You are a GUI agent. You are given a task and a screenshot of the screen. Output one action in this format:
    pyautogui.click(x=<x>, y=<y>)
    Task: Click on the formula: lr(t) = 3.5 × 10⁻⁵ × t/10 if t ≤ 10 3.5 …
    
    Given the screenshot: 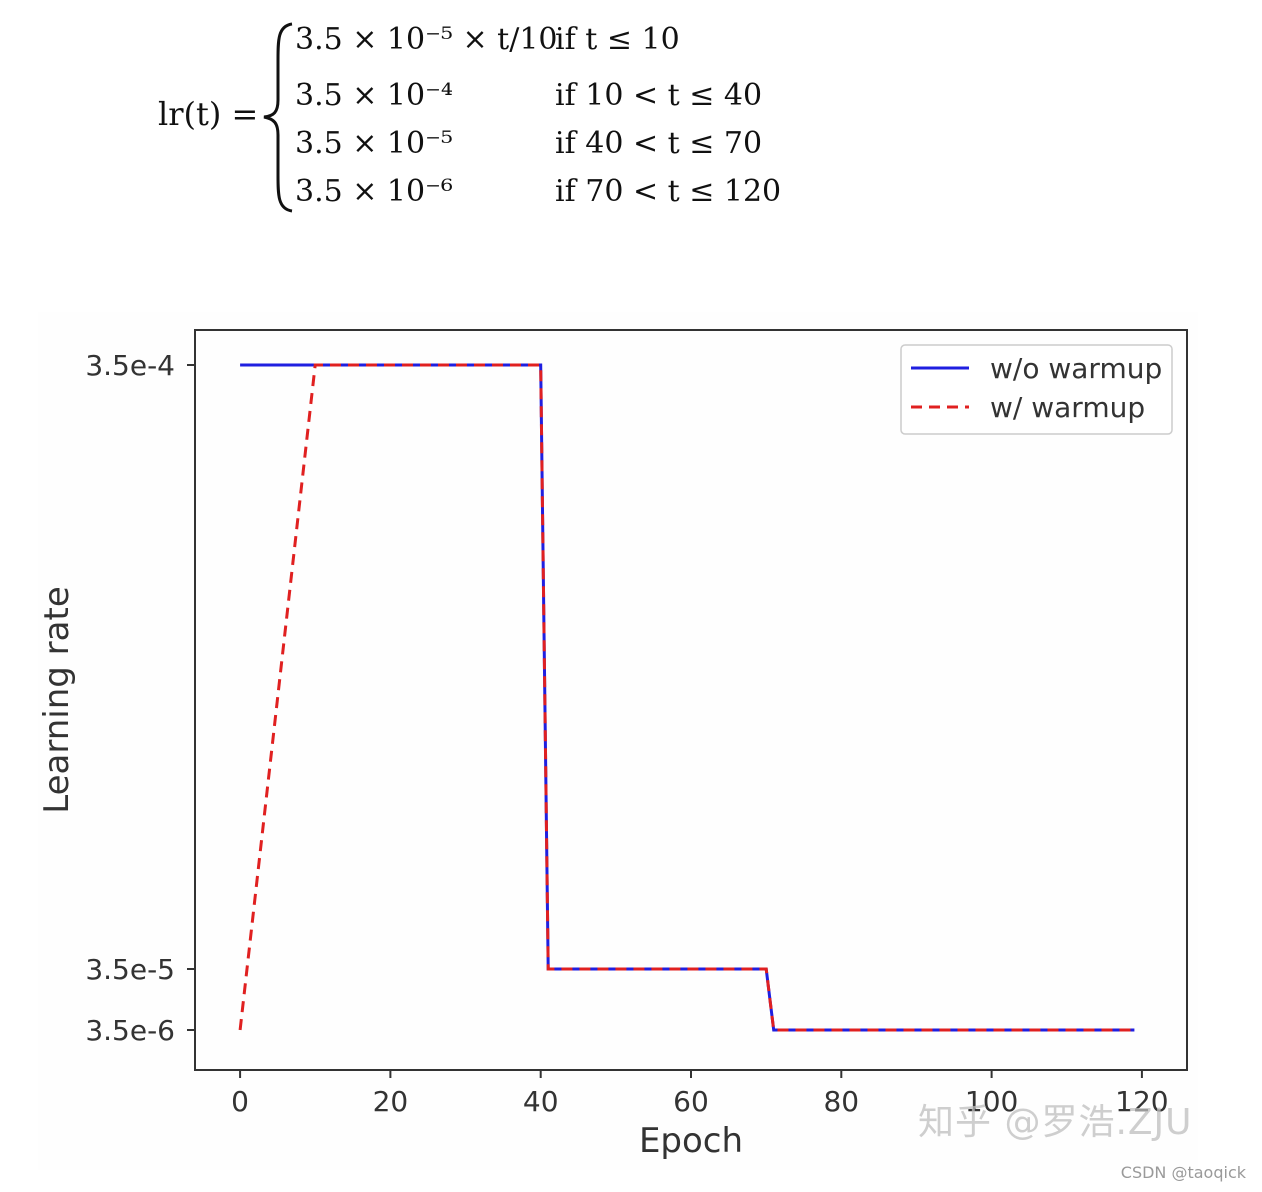 What is the action you would take?
    pyautogui.click(x=450, y=120)
    